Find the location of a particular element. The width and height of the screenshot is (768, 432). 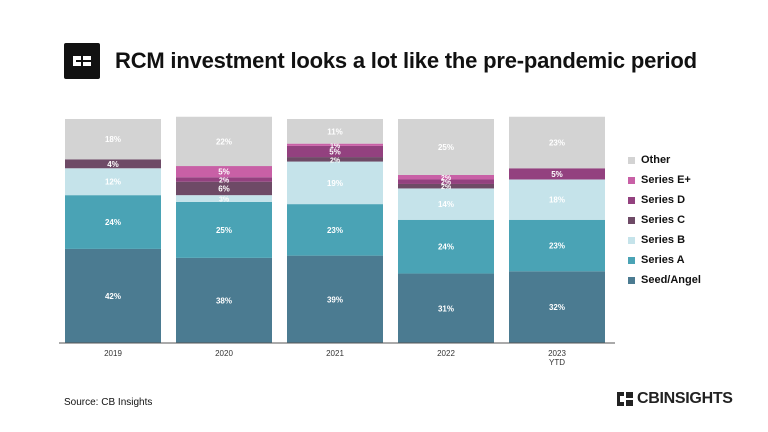

legend-item: Series D is located at coordinates (664, 200).